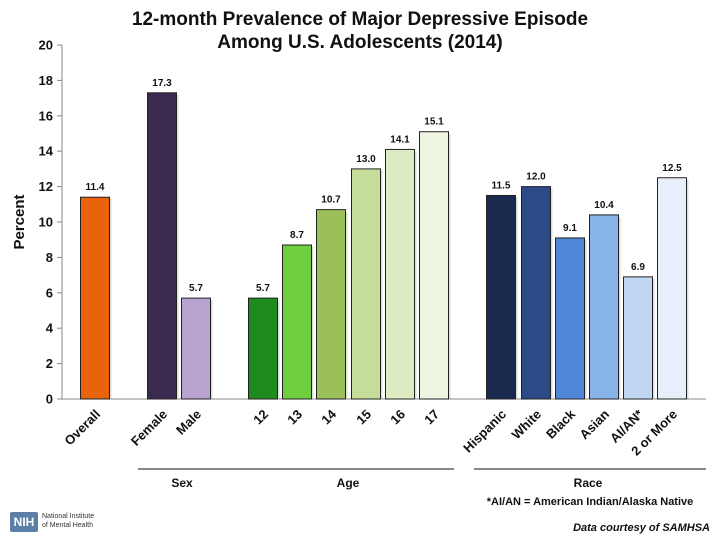 This screenshot has width=720, height=540. What do you see at coordinates (95, 187) in the screenshot?
I see `bar-value-label: 11.4` at bounding box center [95, 187].